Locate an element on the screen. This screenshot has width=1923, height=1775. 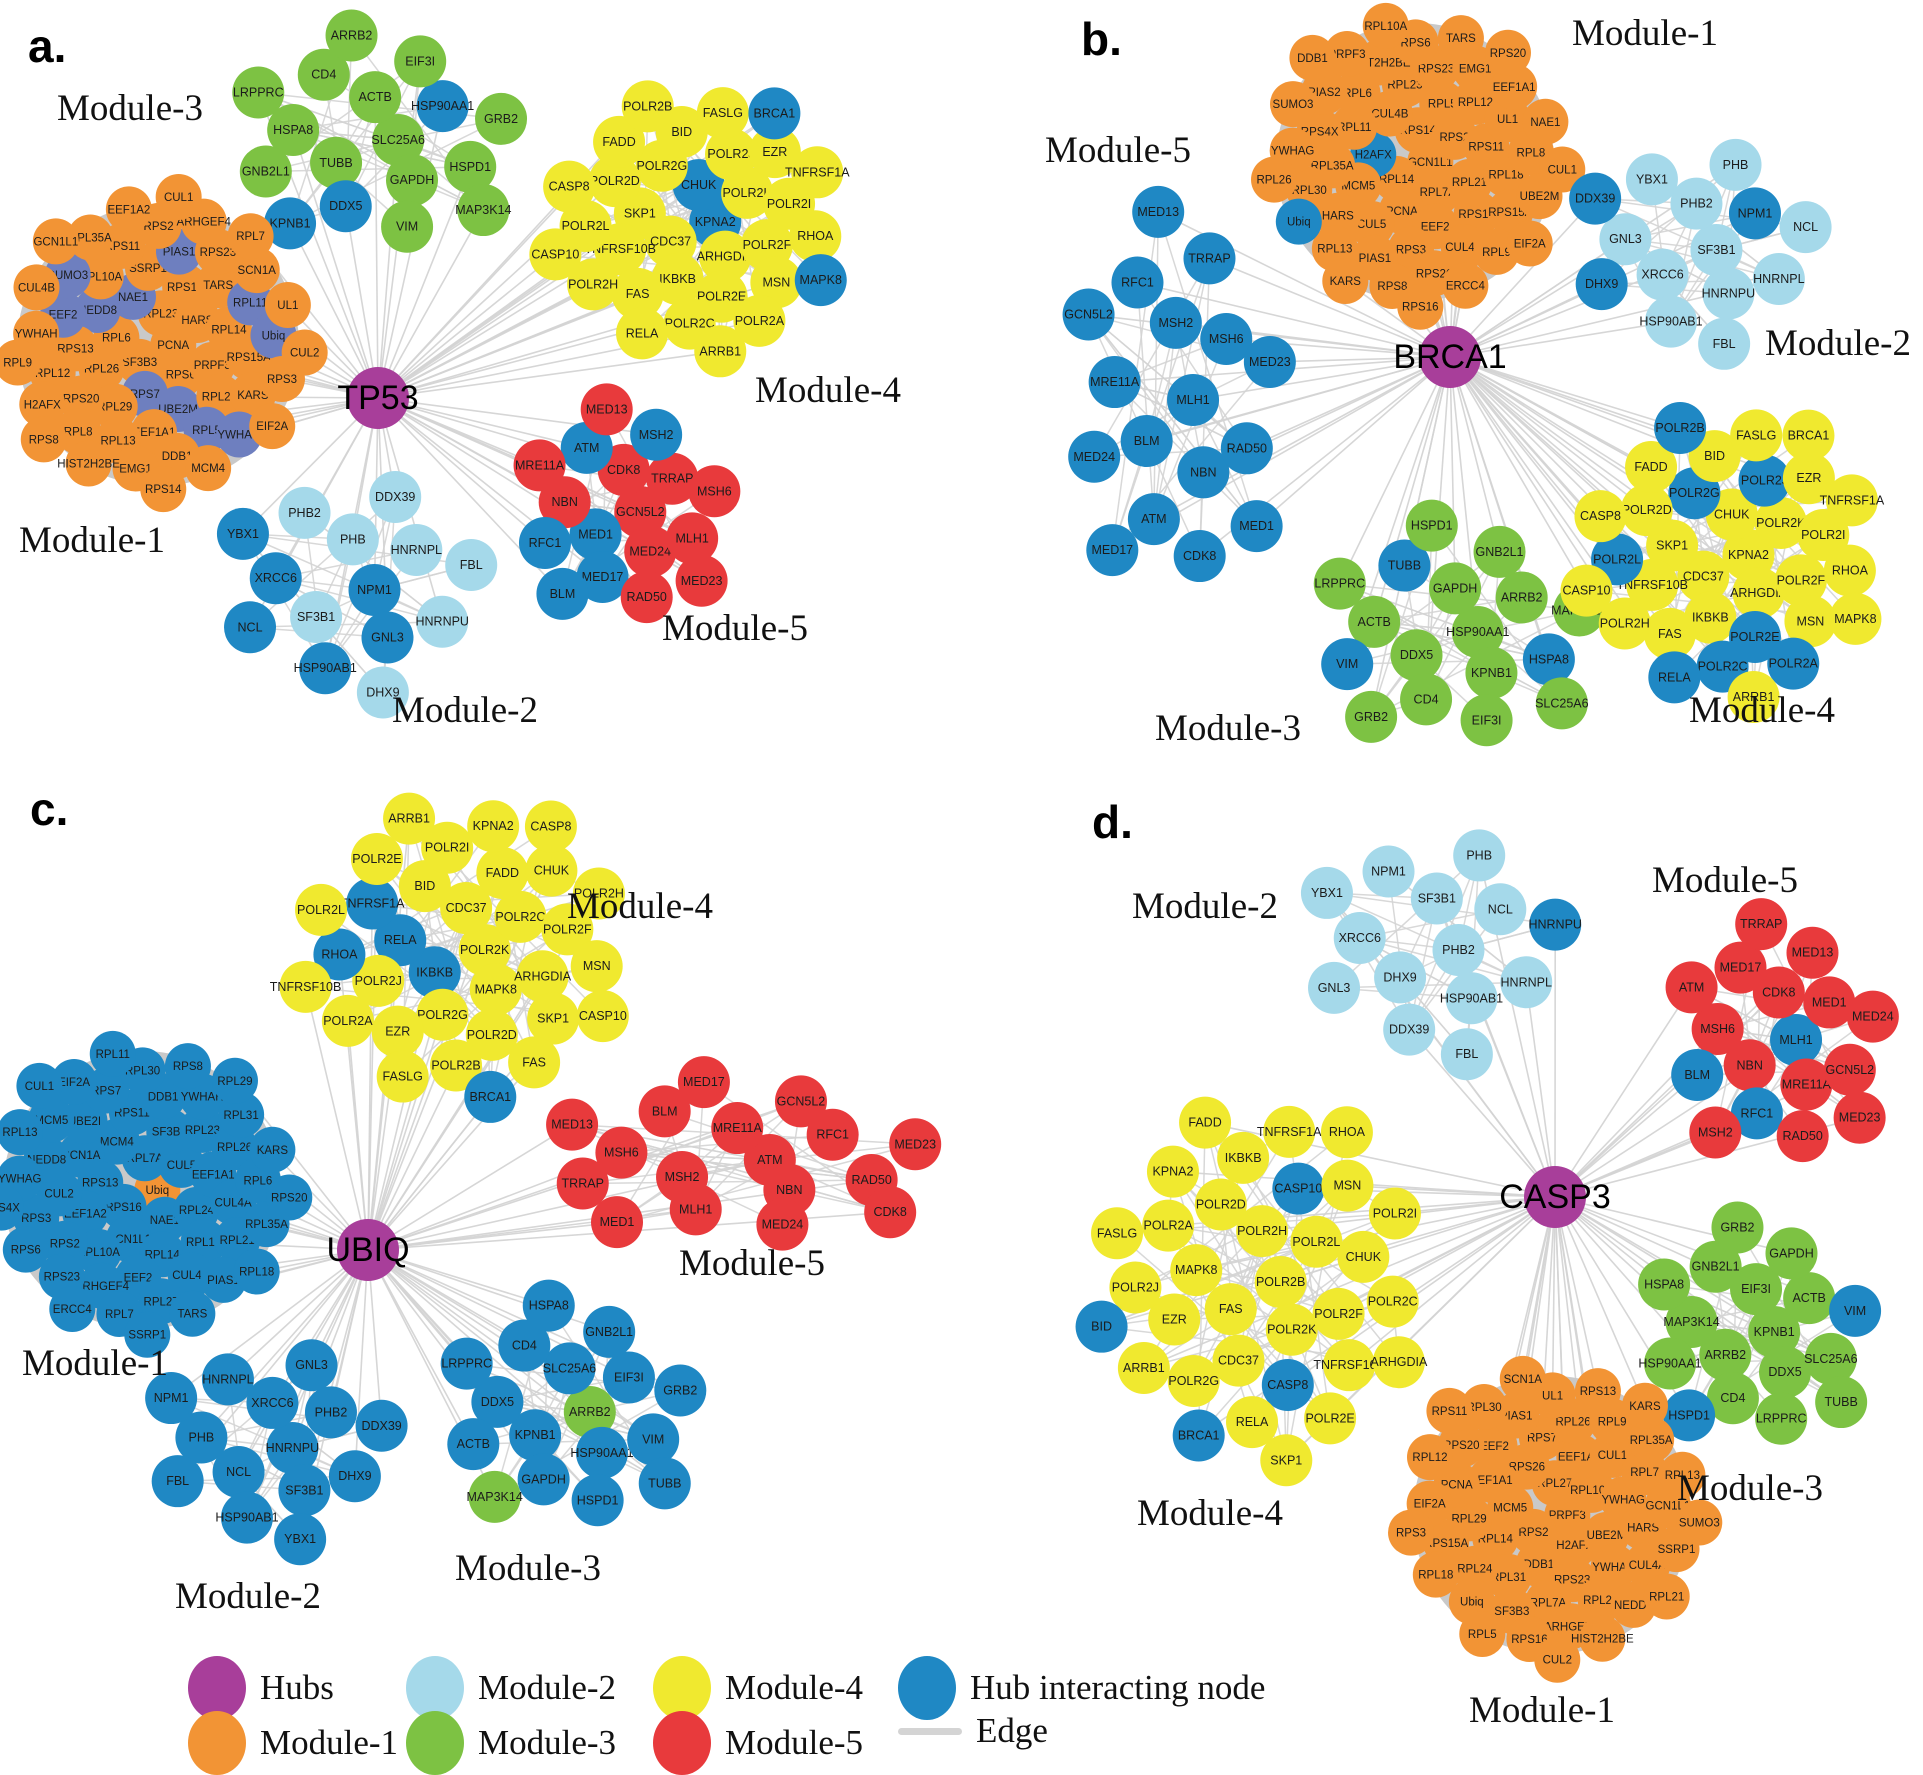
node-PRPF3 is located at coordinates (1347, 54).